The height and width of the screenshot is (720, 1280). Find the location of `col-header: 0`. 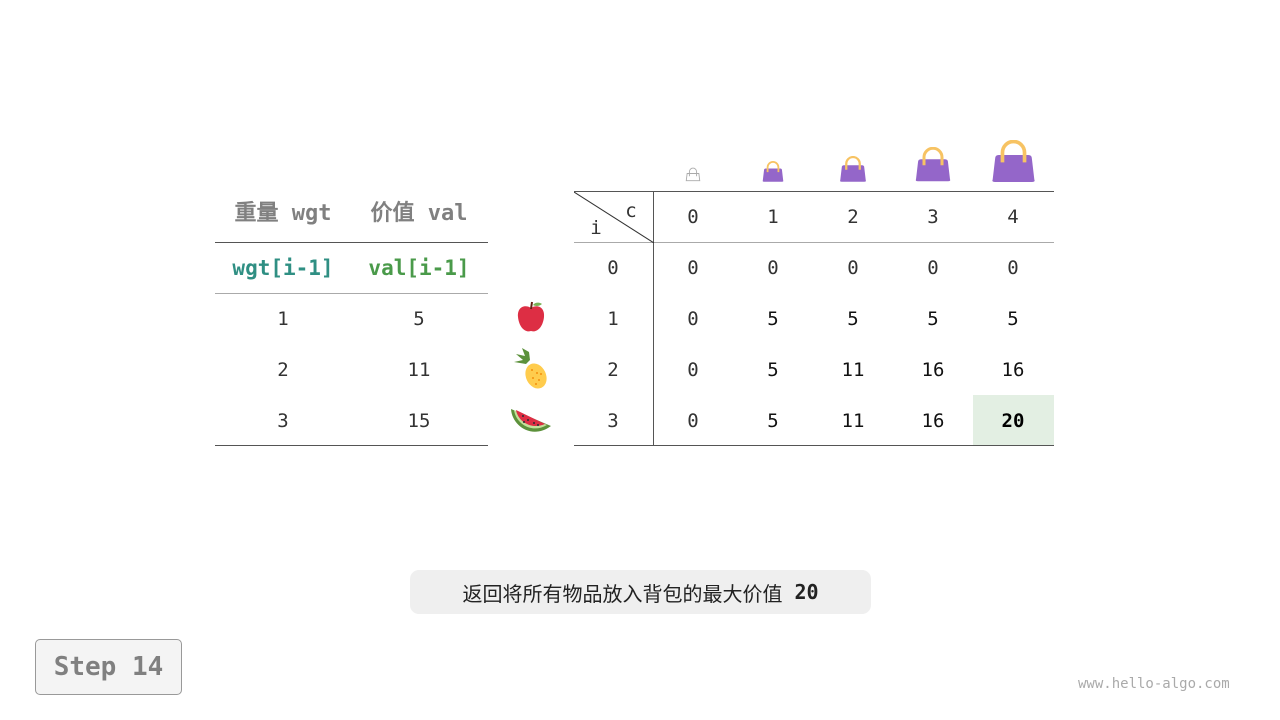

col-header: 0 is located at coordinates (693, 217).